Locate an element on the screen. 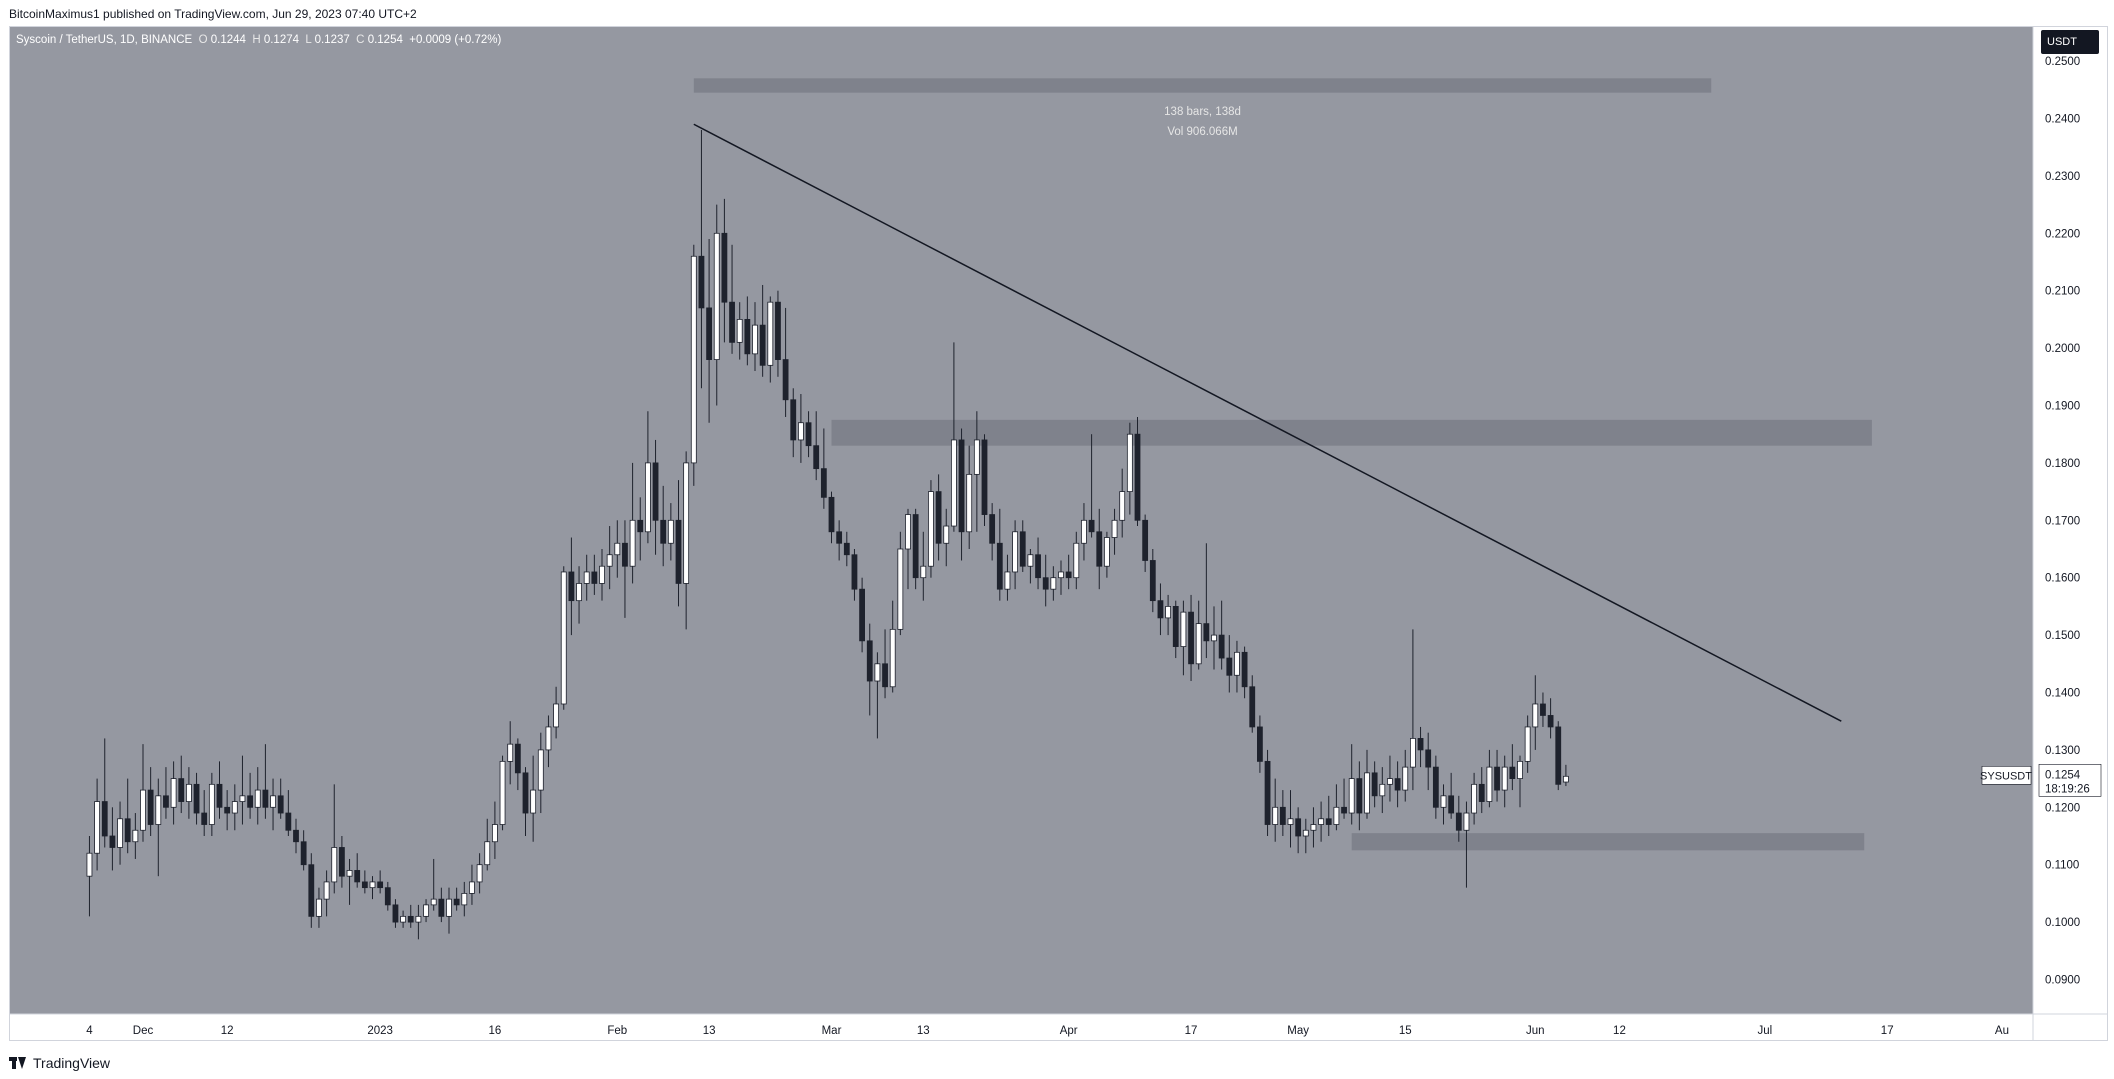 This screenshot has height=1079, width=2114. ticker-label-box is located at coordinates (2006, 775).